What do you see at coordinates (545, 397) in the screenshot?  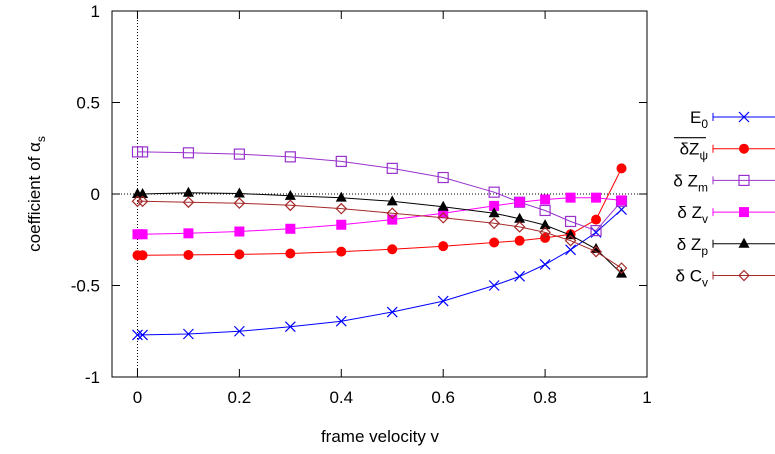 I see `x-tick-label: 0.8` at bounding box center [545, 397].